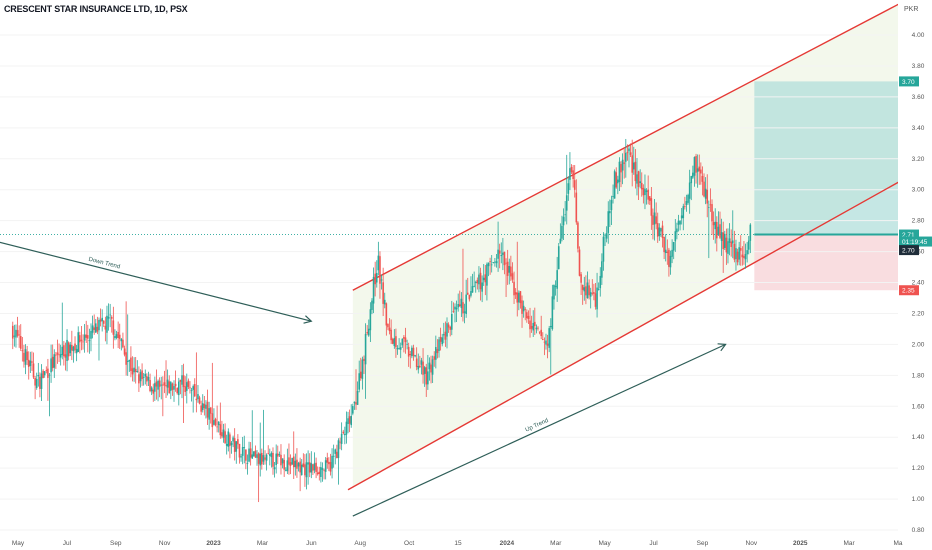 The image size is (932, 550). I want to click on price-tick-label: 3.60, so click(918, 97).